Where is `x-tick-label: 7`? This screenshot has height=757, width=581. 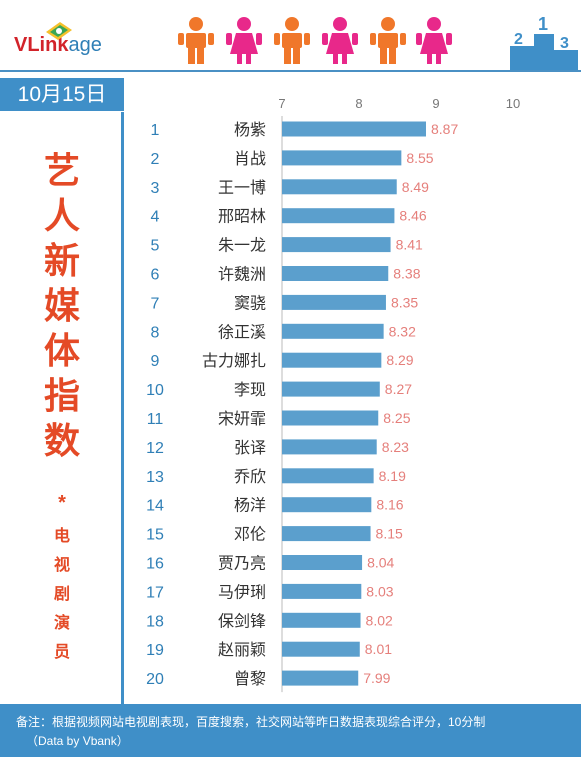
x-tick-label: 7 is located at coordinates (281, 103).